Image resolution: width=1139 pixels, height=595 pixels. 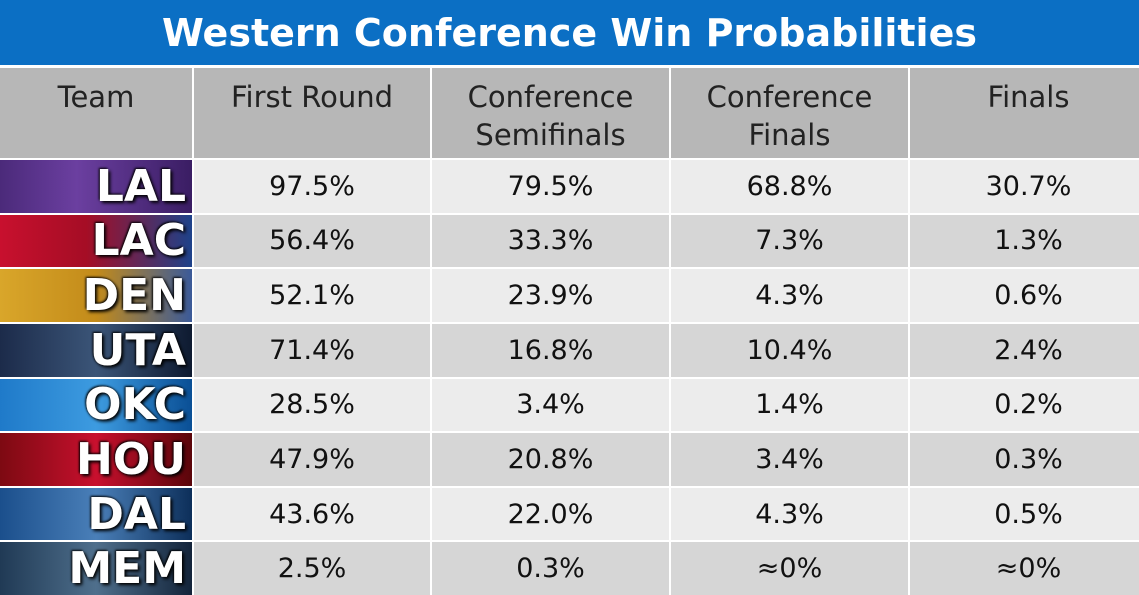 What do you see at coordinates (789, 405) in the screenshot?
I see `probability-cell: 1.4%` at bounding box center [789, 405].